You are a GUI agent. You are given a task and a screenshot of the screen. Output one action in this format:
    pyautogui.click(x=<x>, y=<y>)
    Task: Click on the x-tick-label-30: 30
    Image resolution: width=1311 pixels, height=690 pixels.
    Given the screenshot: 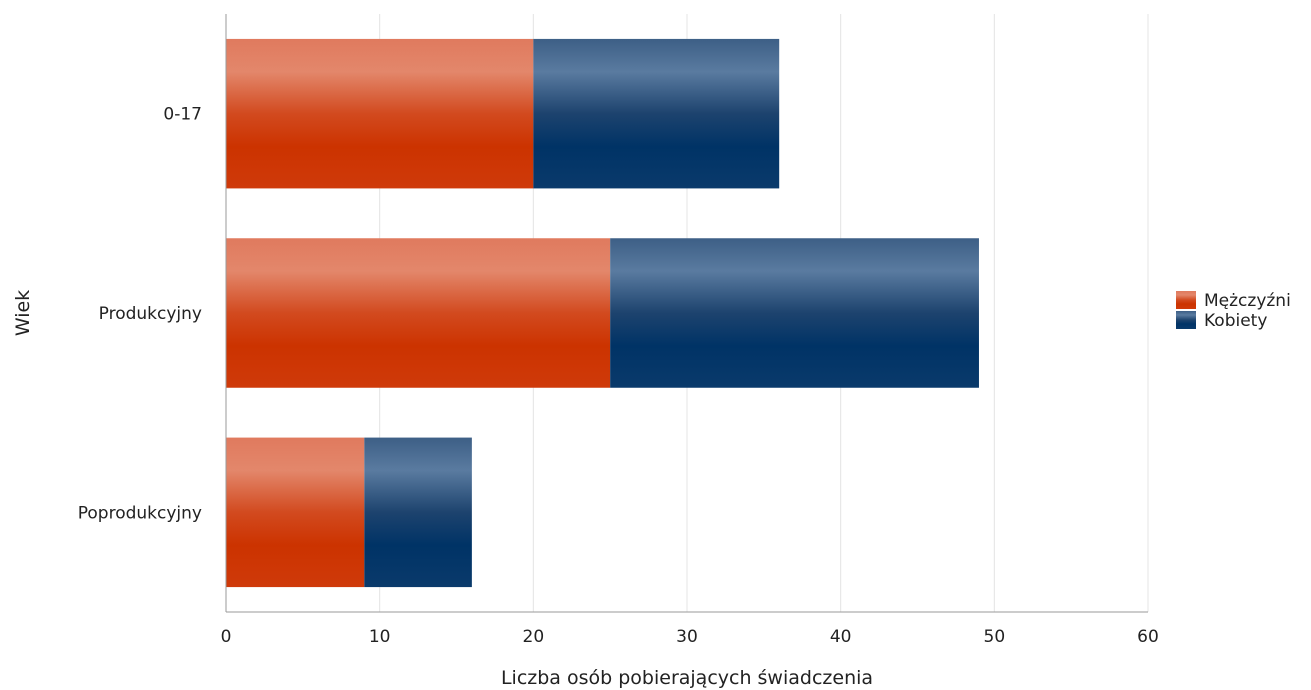 What is the action you would take?
    pyautogui.click(x=687, y=637)
    